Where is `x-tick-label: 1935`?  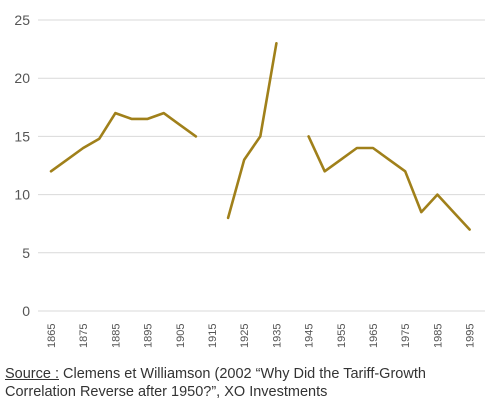 x-tick-label: 1935 is located at coordinates (277, 336).